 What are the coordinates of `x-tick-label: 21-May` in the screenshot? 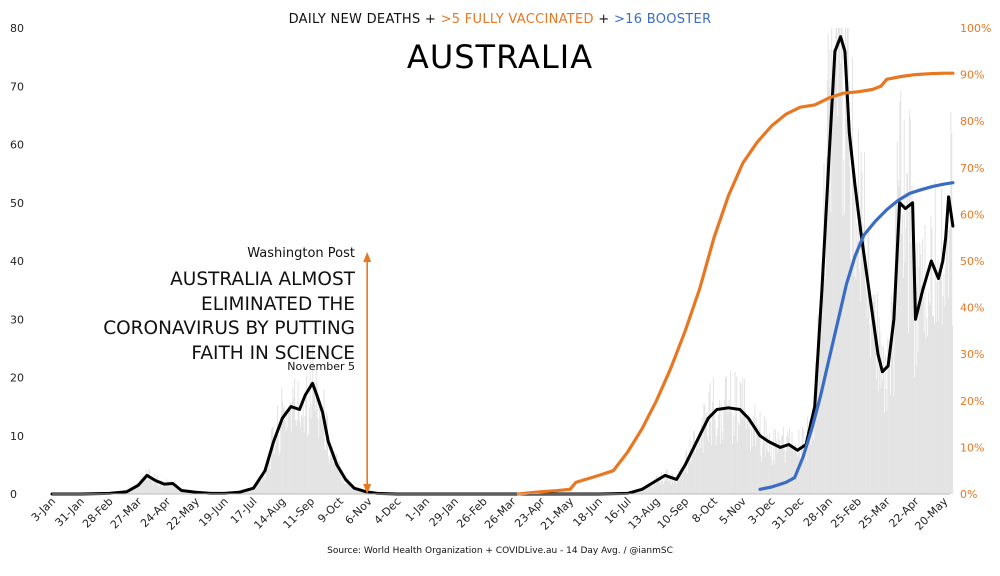 It's located at (557, 514).